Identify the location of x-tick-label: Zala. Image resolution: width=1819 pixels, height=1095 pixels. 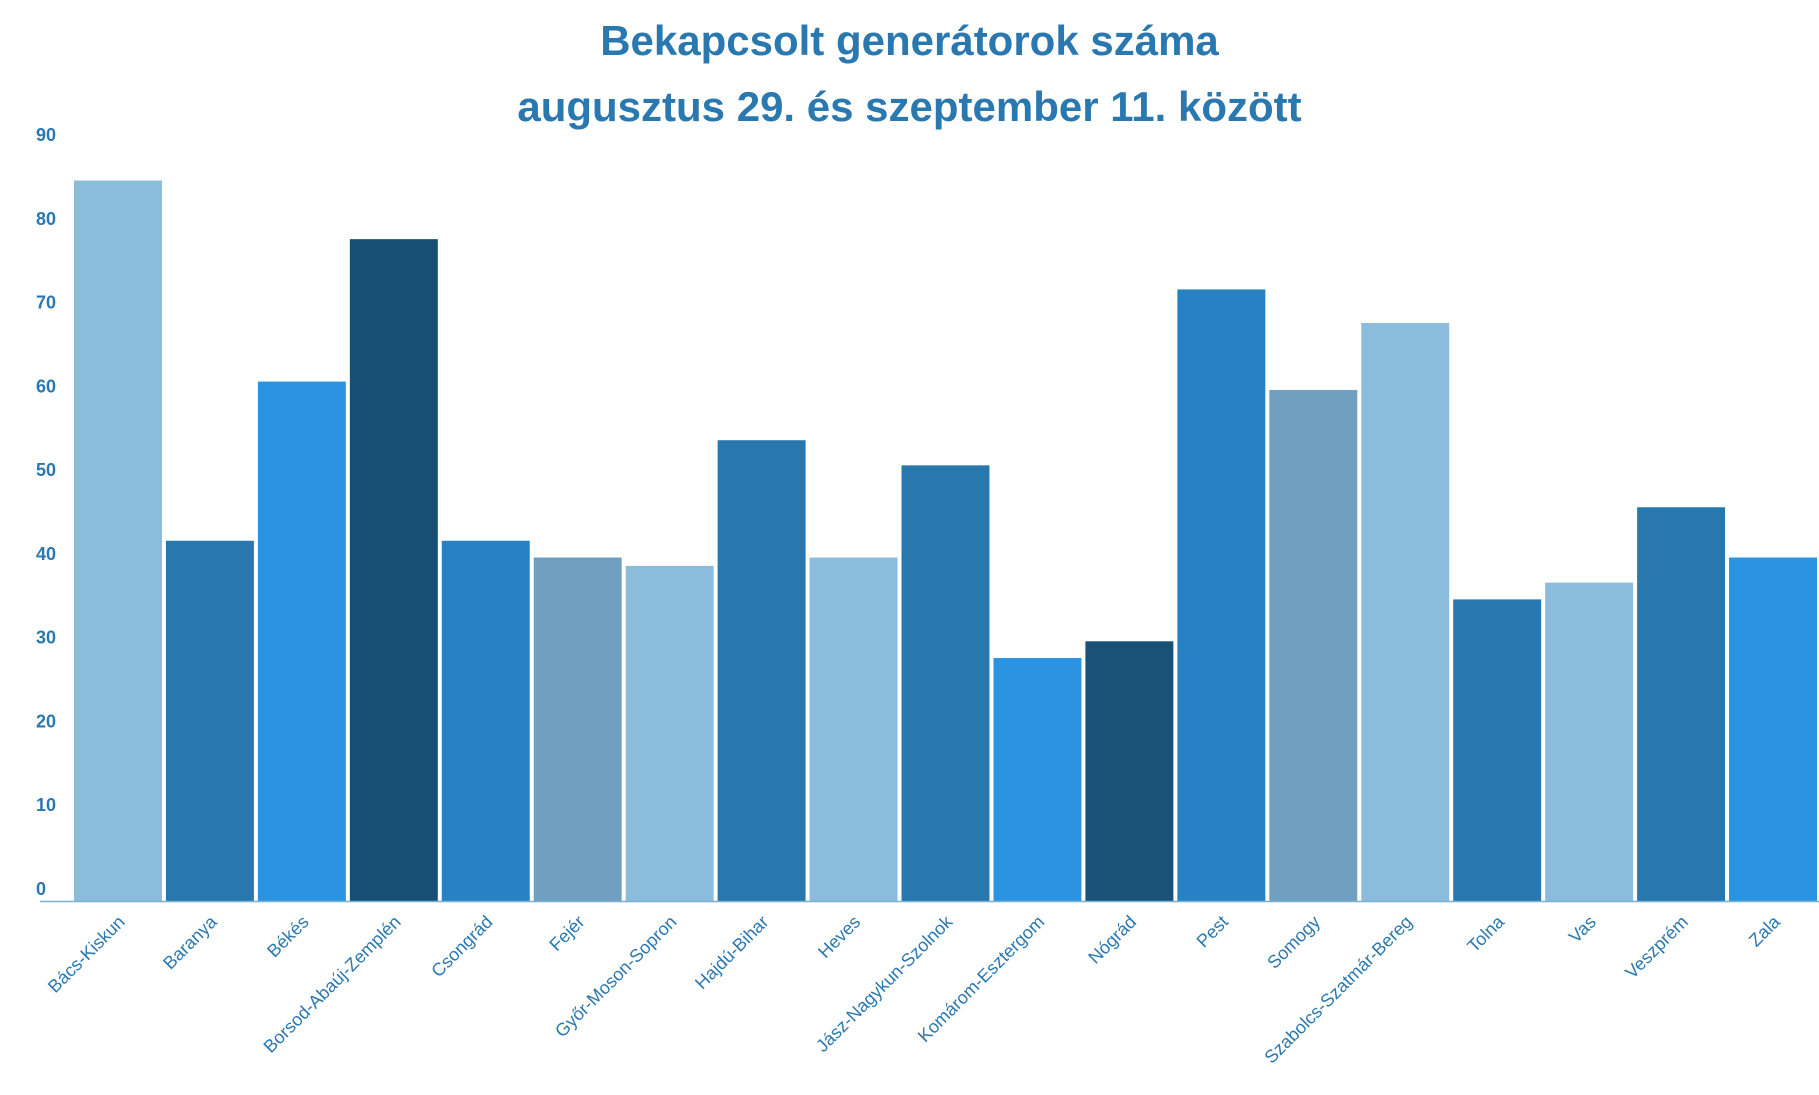
(1765, 931).